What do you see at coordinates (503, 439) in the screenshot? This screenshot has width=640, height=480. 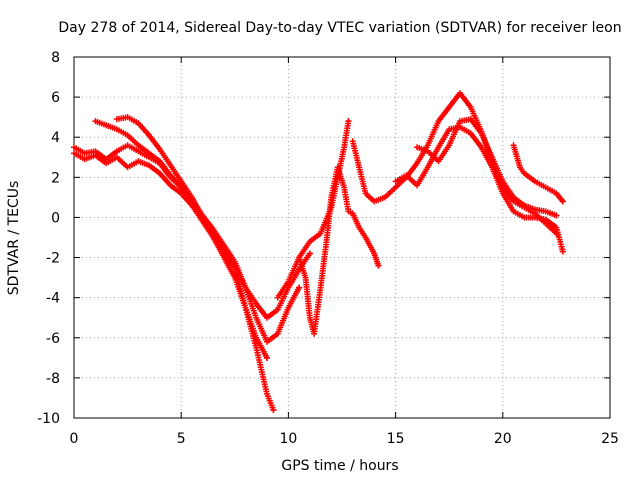 I see `x-tick-label: 20` at bounding box center [503, 439].